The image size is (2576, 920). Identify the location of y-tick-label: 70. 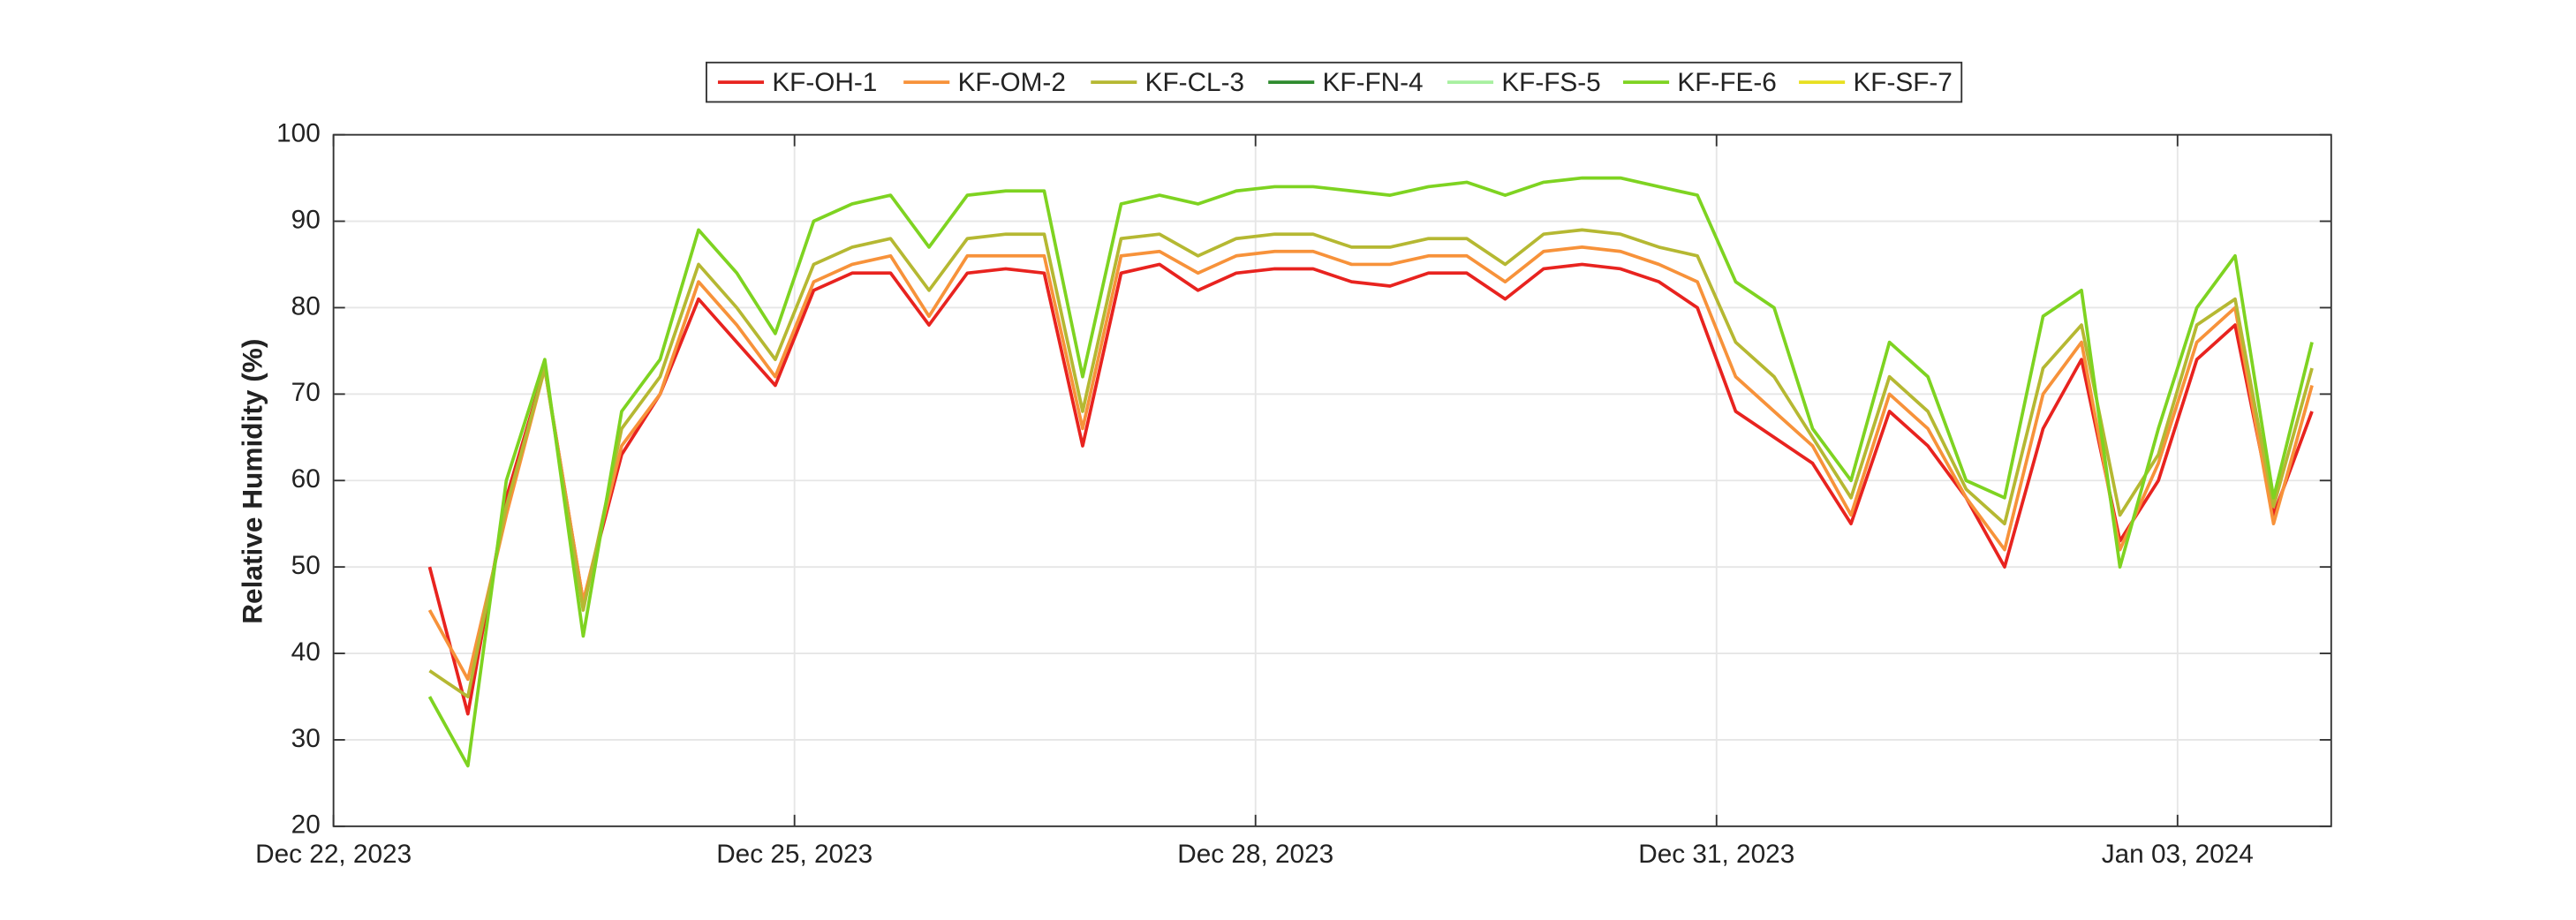
(306, 392).